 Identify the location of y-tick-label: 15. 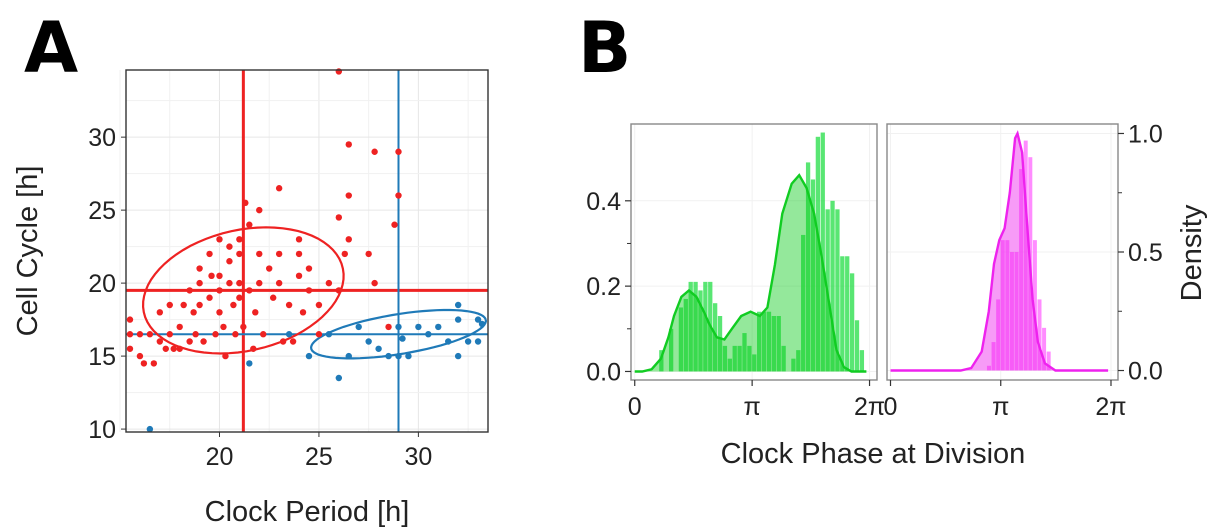
(102, 357).